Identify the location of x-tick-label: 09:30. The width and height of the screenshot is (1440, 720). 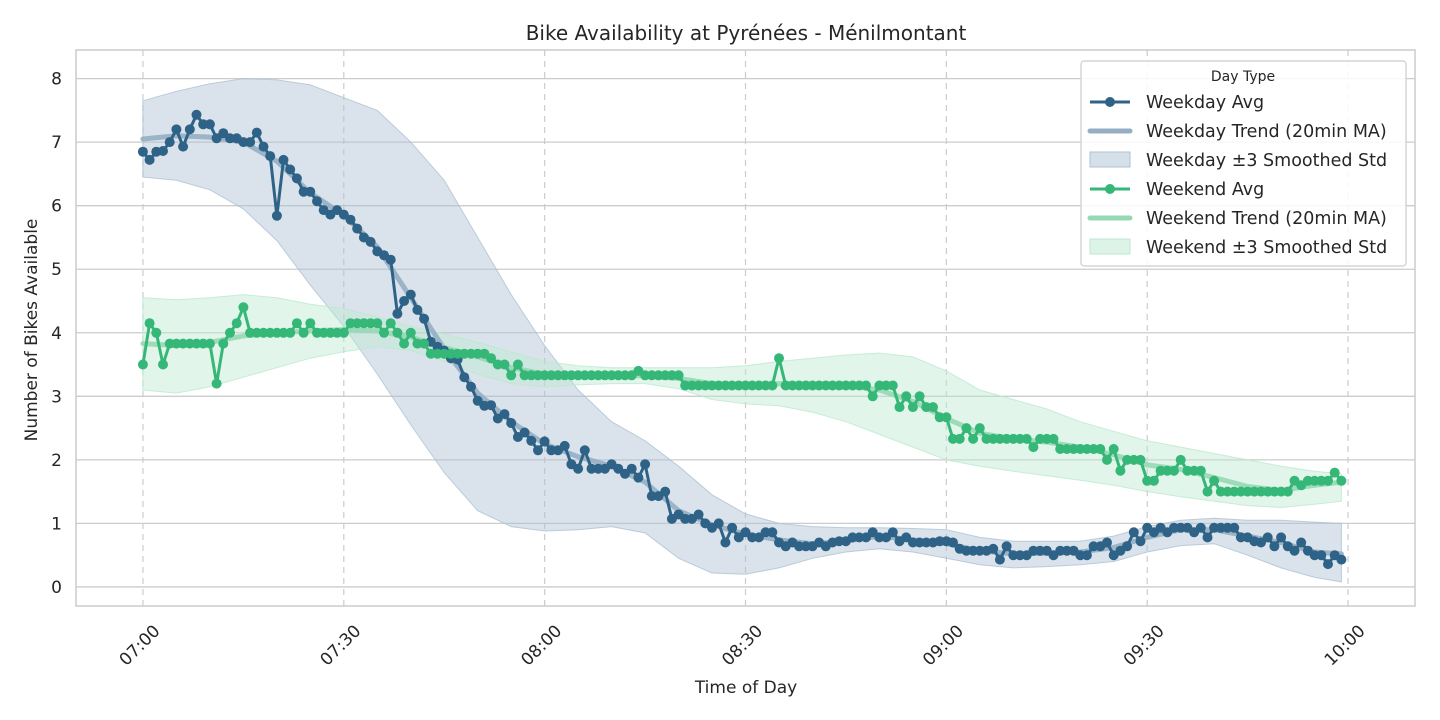
(1144, 645).